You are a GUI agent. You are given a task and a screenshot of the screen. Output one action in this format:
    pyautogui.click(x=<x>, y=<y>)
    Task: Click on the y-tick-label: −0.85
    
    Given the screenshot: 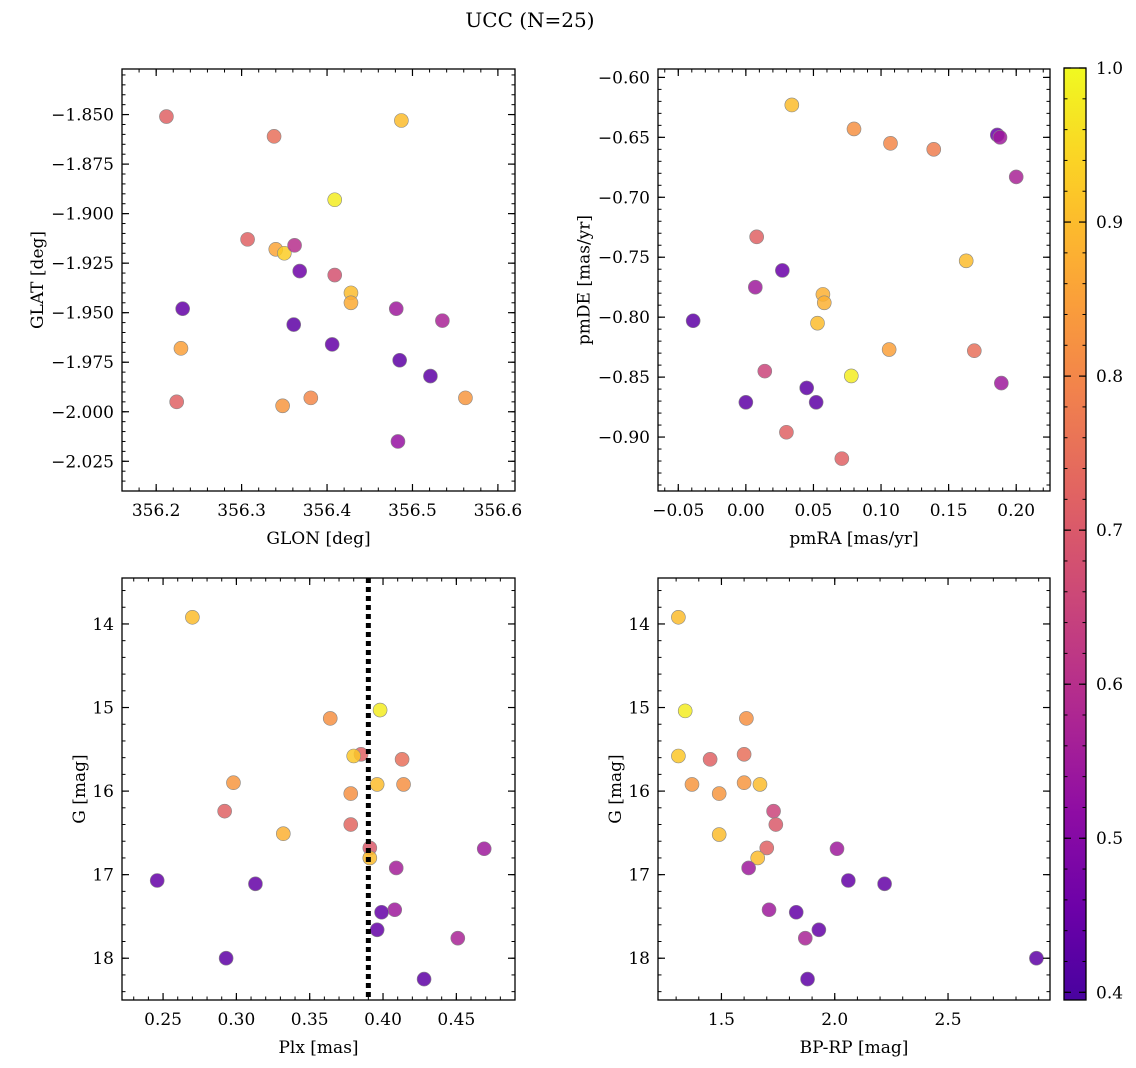 What is the action you would take?
    pyautogui.click(x=624, y=378)
    